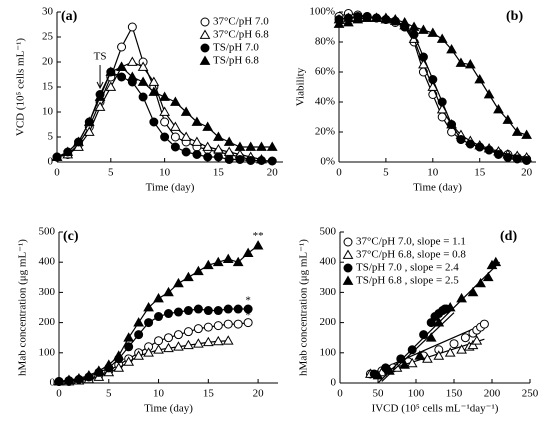  What do you see at coordinates (454, 394) in the screenshot?
I see `x-tick-label: 150` at bounding box center [454, 394].